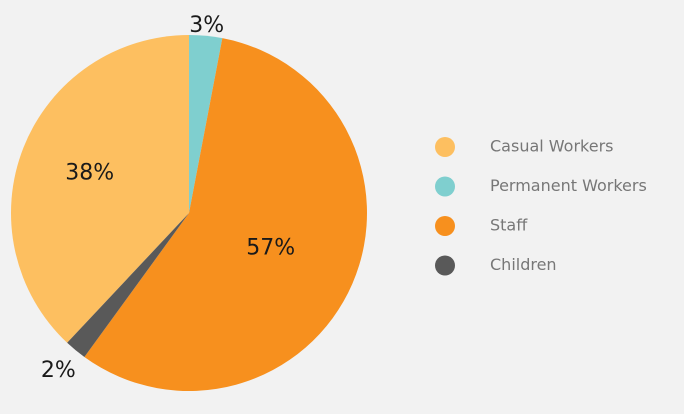  What do you see at coordinates (509, 225) in the screenshot?
I see `legend-label: Staff` at bounding box center [509, 225].